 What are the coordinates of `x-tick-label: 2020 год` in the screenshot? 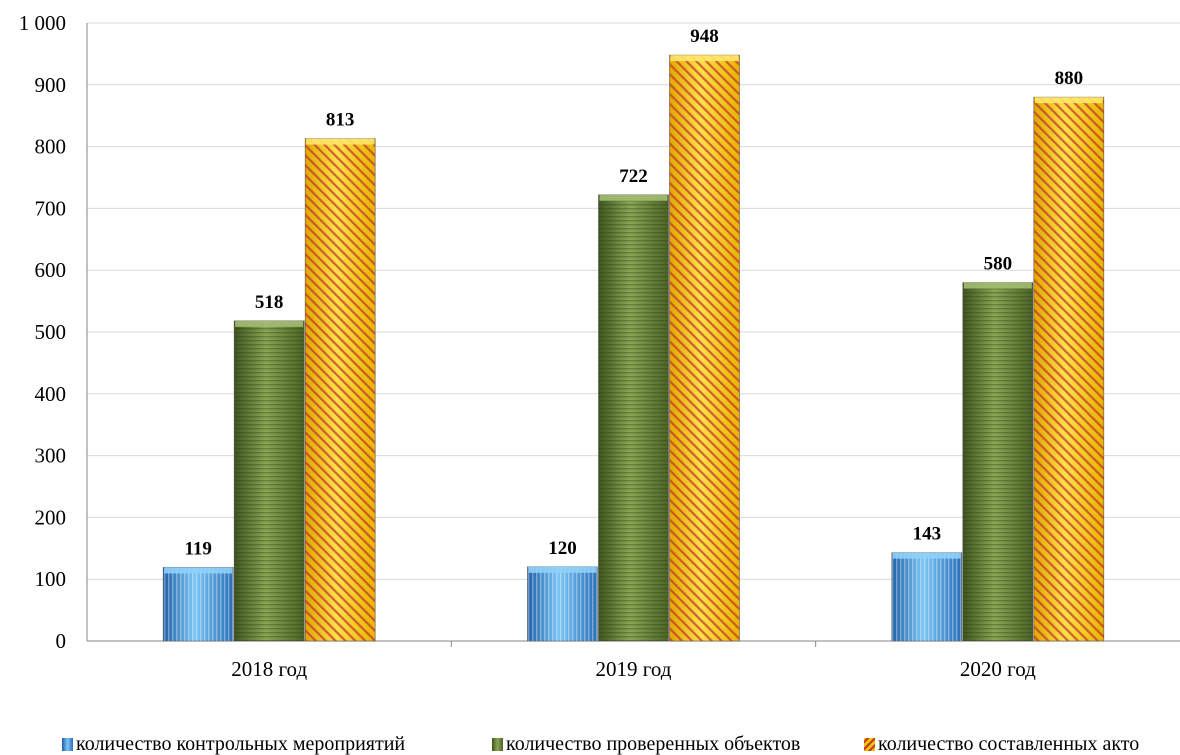 It's located at (998, 669).